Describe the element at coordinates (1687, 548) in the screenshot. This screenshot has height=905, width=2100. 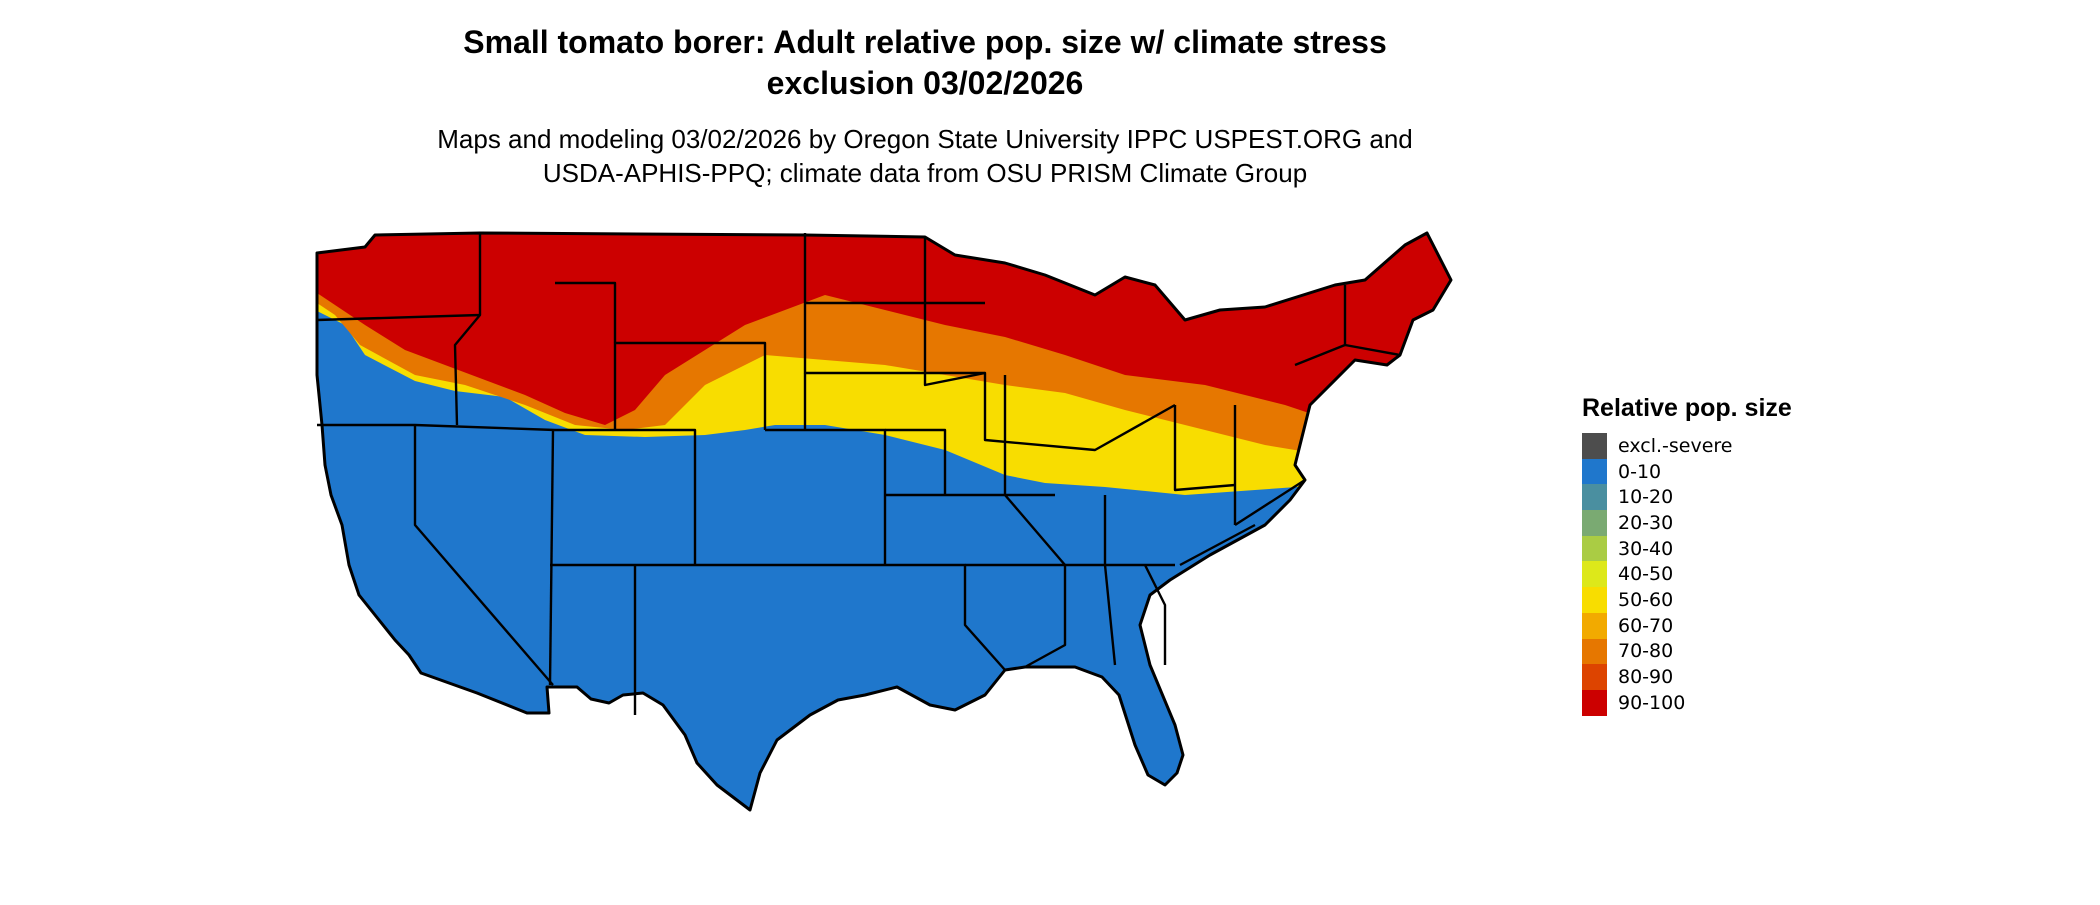
I see `legend-item: 30-40` at that location.